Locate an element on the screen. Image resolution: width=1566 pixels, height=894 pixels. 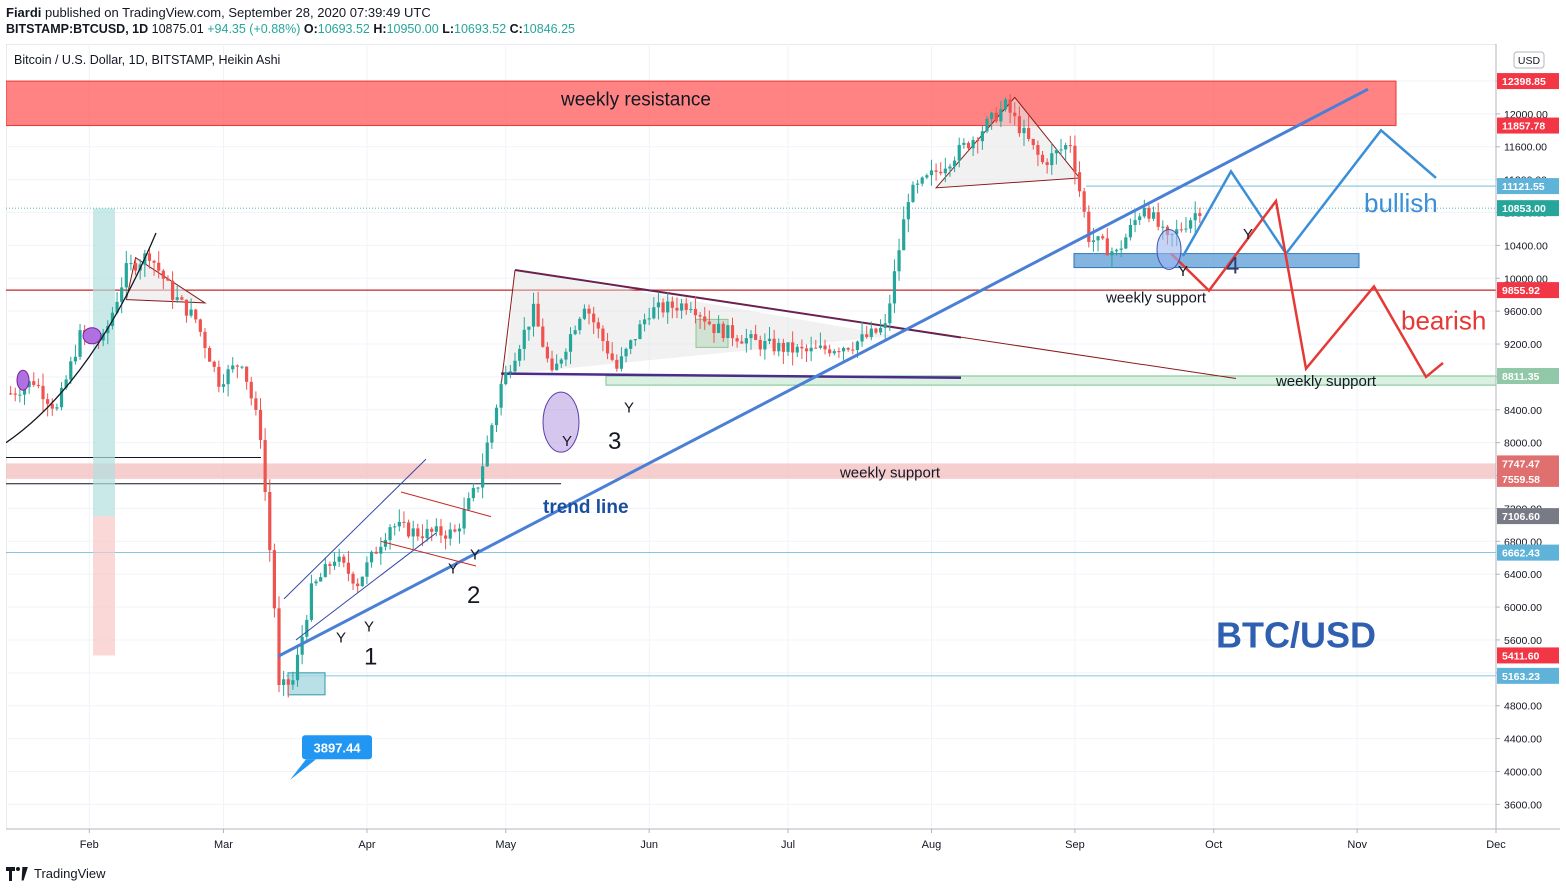
currency-badge is located at coordinates (1529, 60).